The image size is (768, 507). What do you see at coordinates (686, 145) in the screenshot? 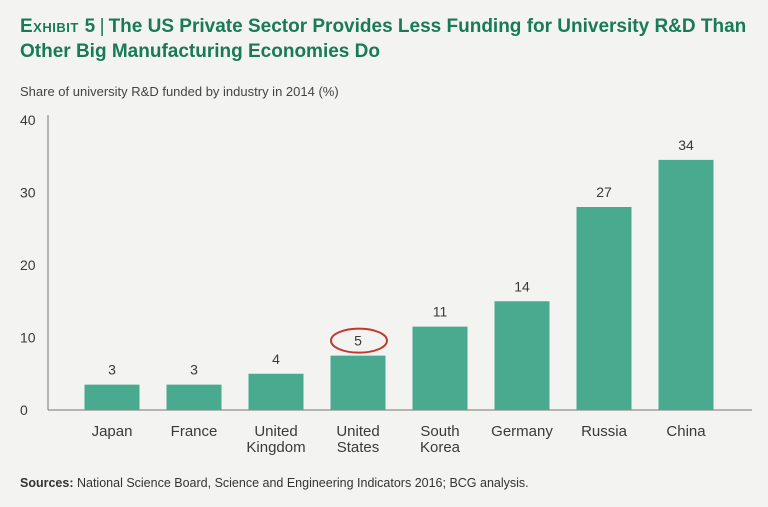
I see `value-label: 34` at bounding box center [686, 145].